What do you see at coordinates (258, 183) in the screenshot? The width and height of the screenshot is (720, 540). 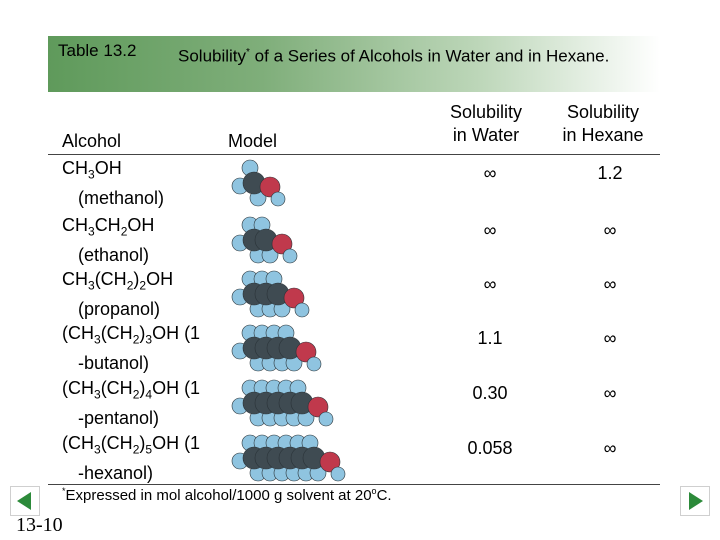 I see `molecule-model-methanol` at bounding box center [258, 183].